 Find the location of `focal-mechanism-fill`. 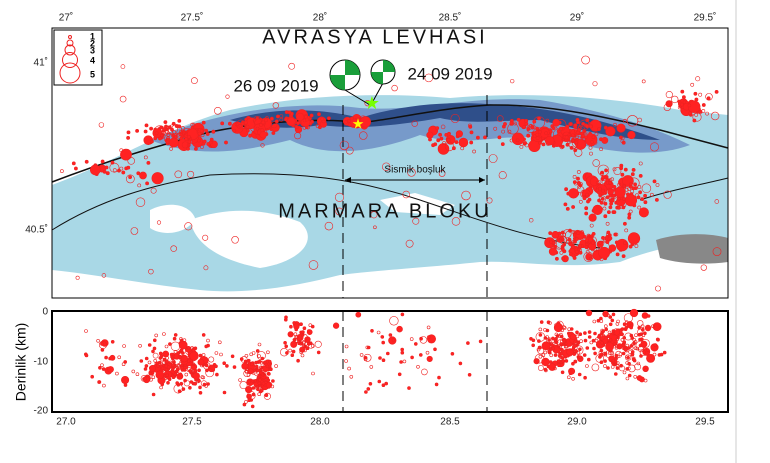

focal-mechanism-fill is located at coordinates (383, 72).